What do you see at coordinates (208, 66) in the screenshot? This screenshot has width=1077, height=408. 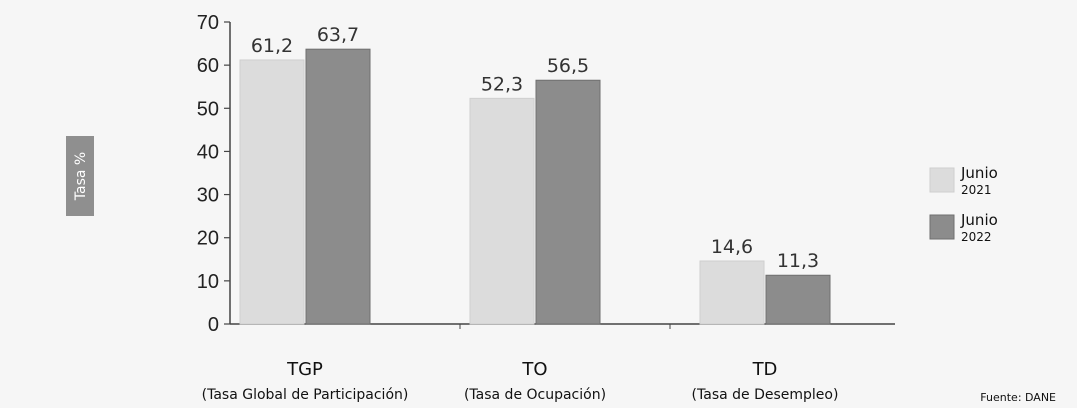 I see `y-tick-label: 60` at bounding box center [208, 66].